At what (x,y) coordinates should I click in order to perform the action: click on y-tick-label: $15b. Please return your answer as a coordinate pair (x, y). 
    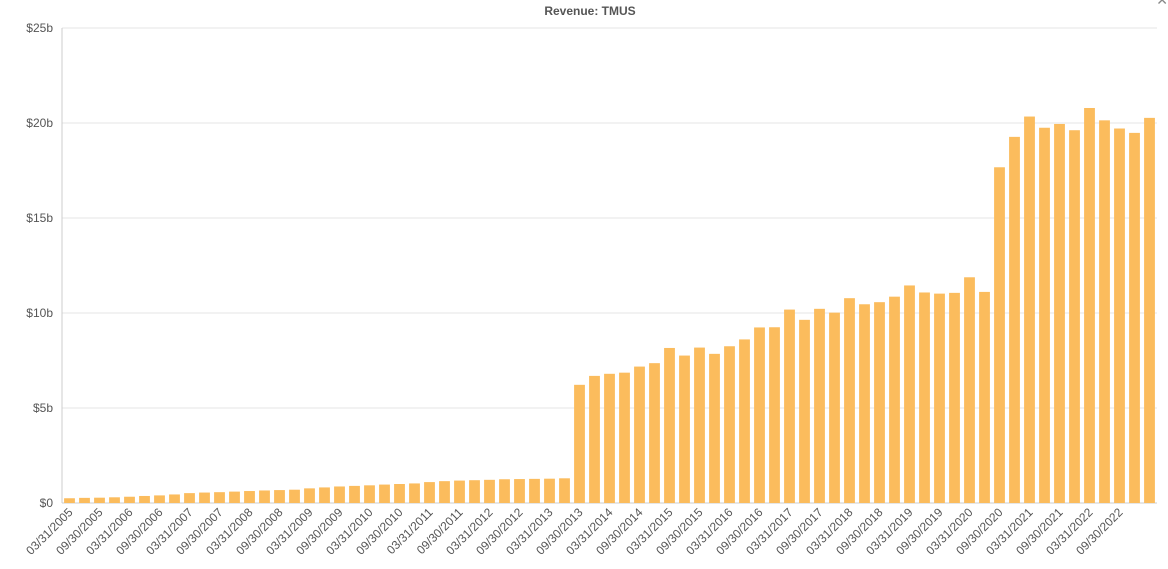
    Looking at the image, I should click on (39, 218).